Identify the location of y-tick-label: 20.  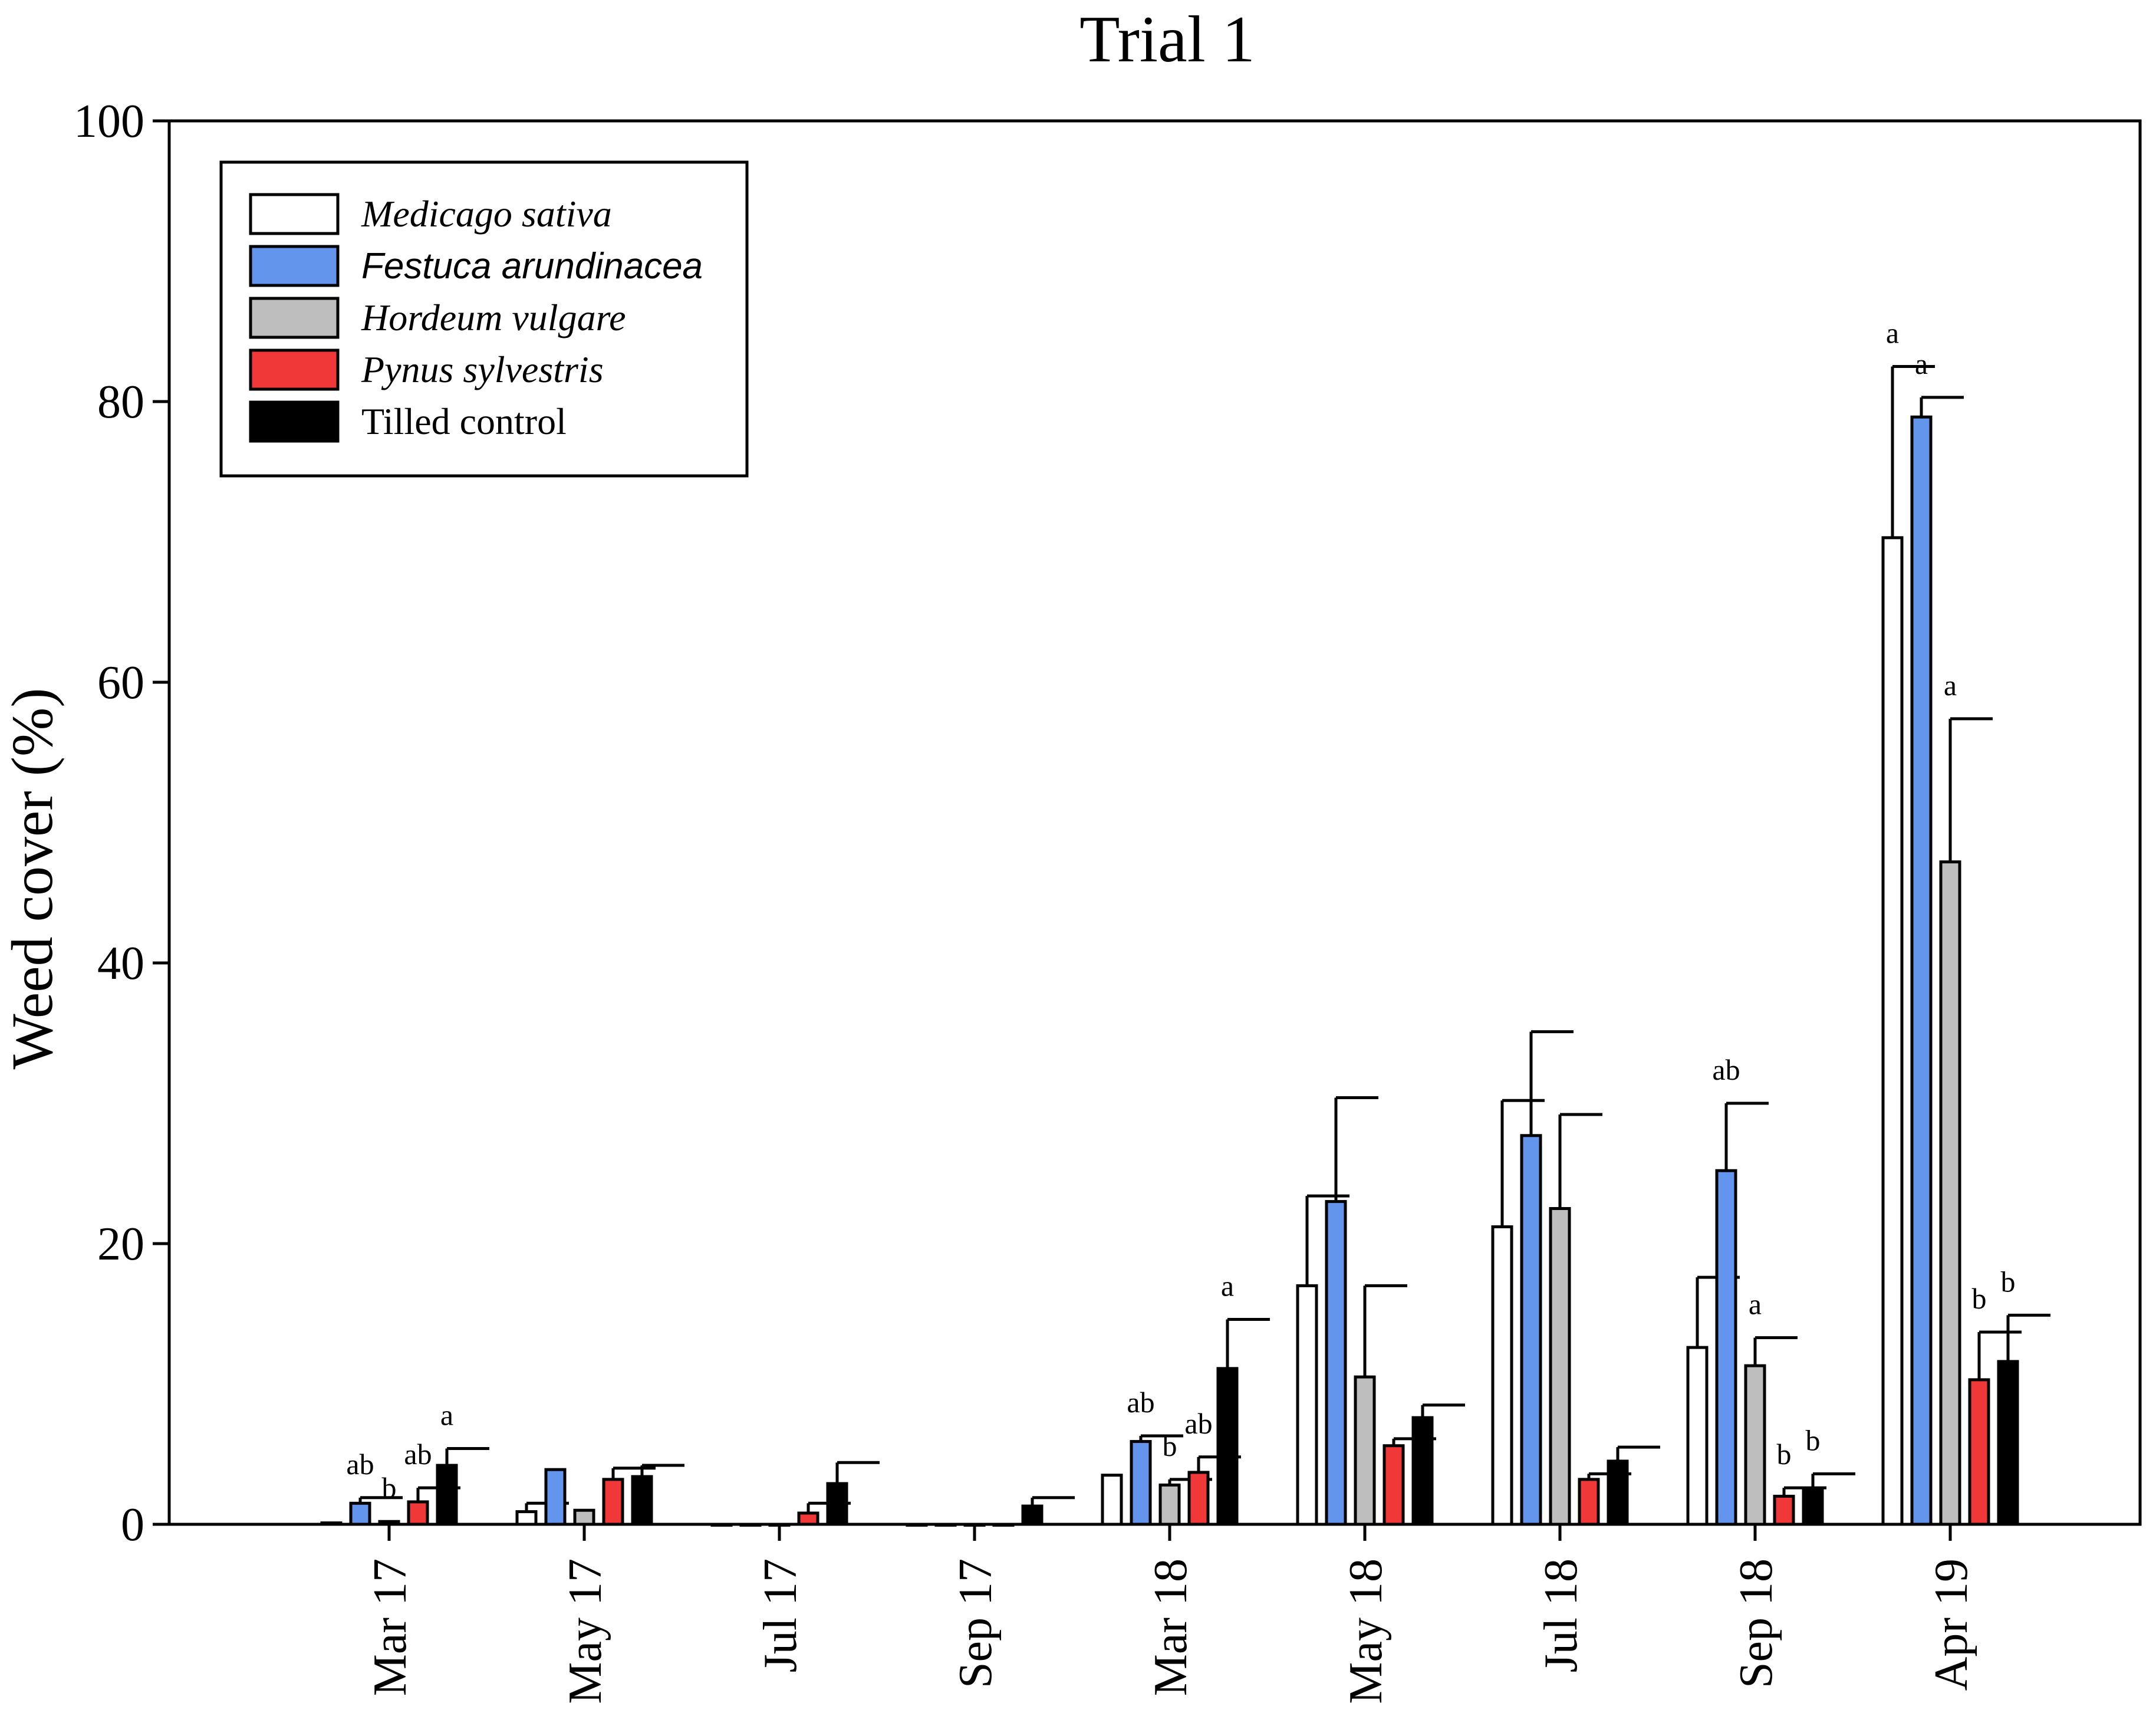
(121, 1244).